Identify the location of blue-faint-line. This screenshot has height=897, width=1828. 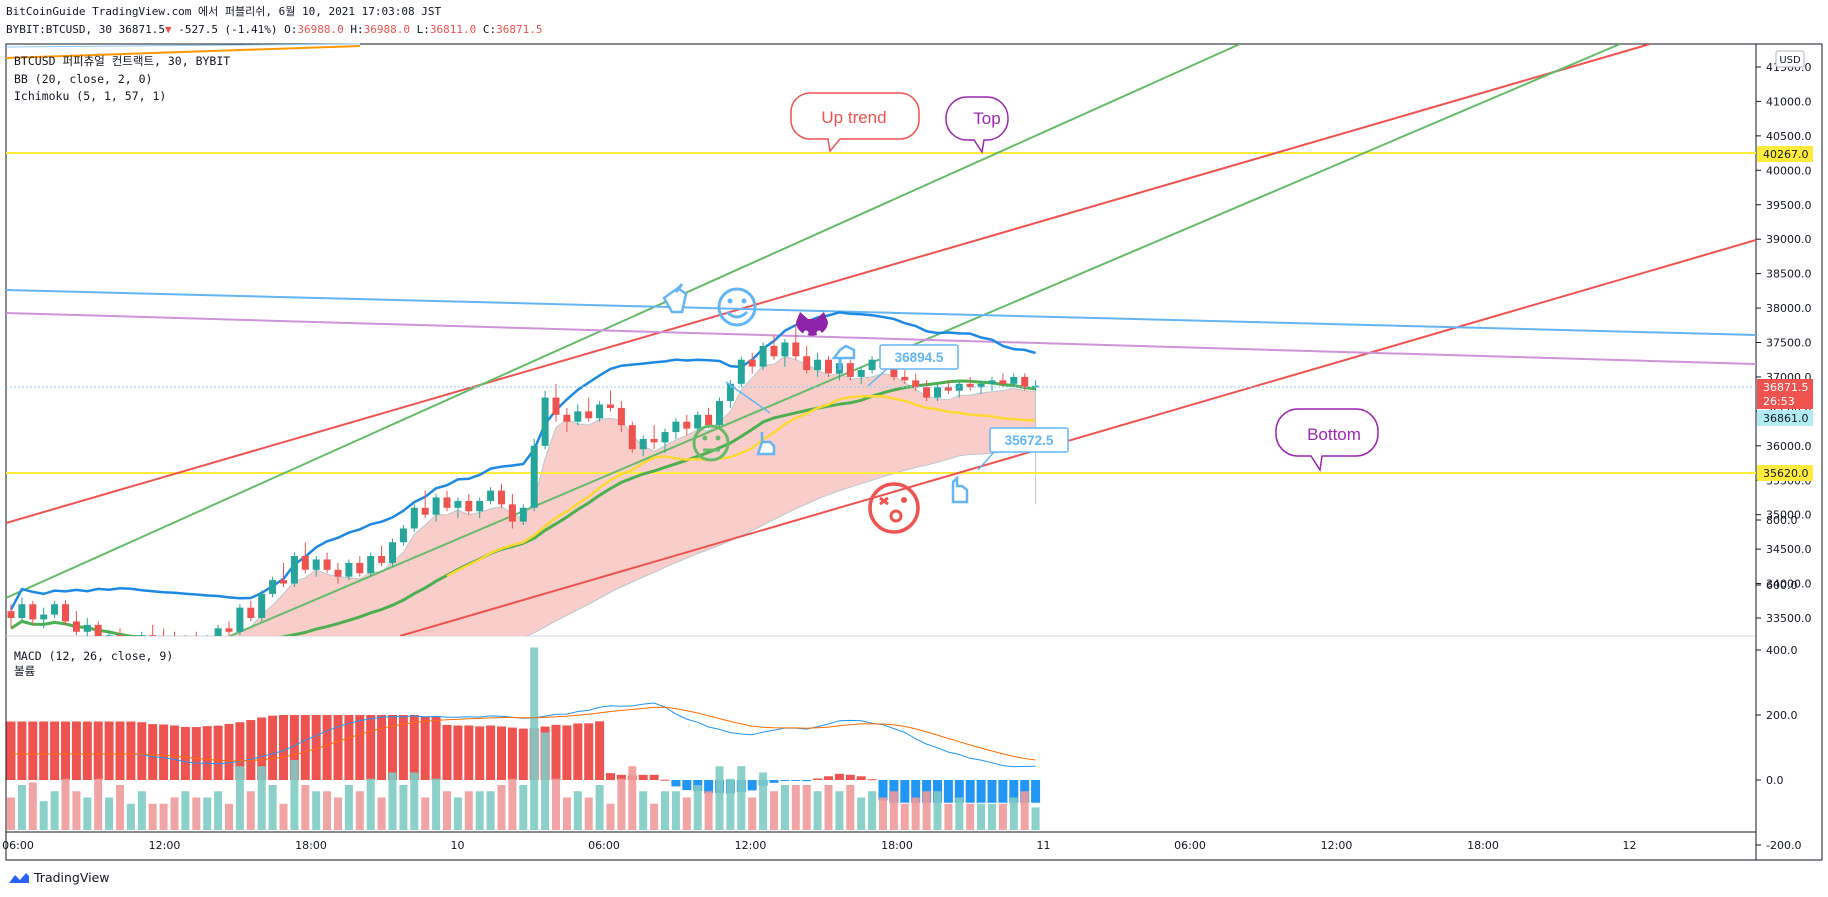
(183, 45).